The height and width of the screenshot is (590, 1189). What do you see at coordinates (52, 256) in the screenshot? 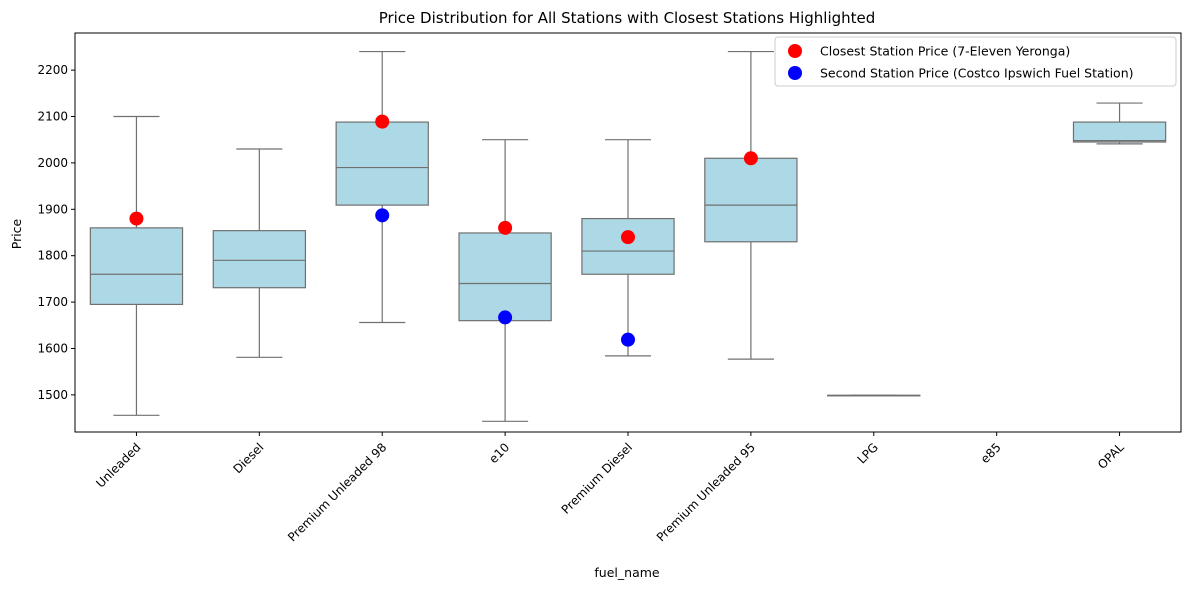
I see `y-tick-label: 1800` at bounding box center [52, 256].